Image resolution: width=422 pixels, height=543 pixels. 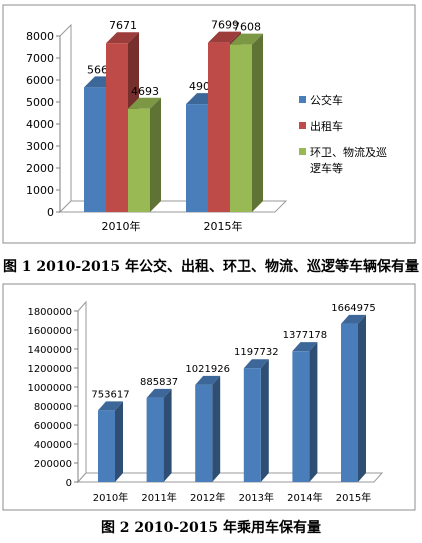 I want to click on bar-4-top, so click(x=305, y=347).